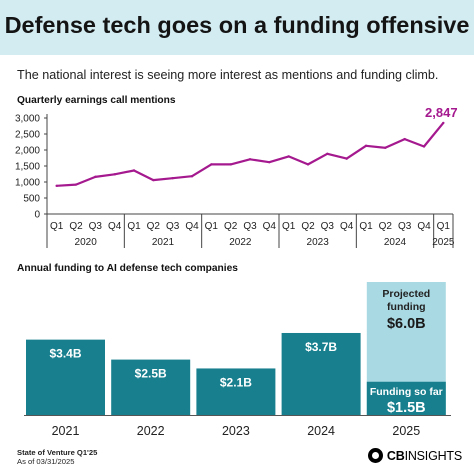 This screenshot has height=476, width=474. Describe the element at coordinates (163, 242) in the screenshot. I see `year-label: 2021` at that location.